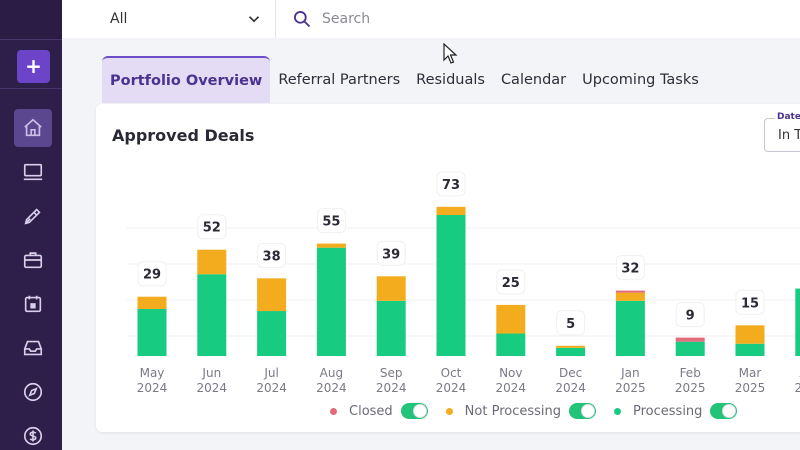 The image size is (800, 450). Describe the element at coordinates (750, 373) in the screenshot. I see `x-tick-month: Mar` at that location.